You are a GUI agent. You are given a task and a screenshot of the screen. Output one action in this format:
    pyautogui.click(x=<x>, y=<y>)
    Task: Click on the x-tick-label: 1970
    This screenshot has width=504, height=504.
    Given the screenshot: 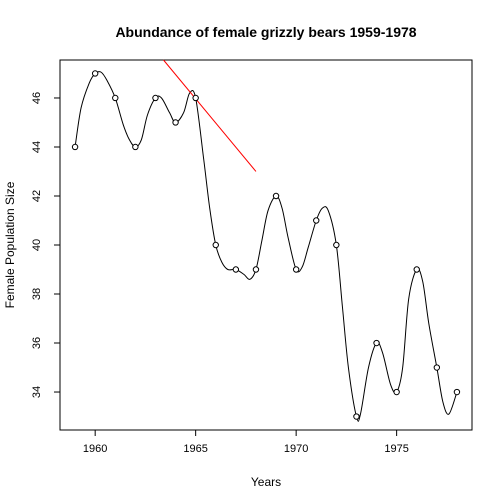 What is the action you would take?
    pyautogui.click(x=296, y=449)
    